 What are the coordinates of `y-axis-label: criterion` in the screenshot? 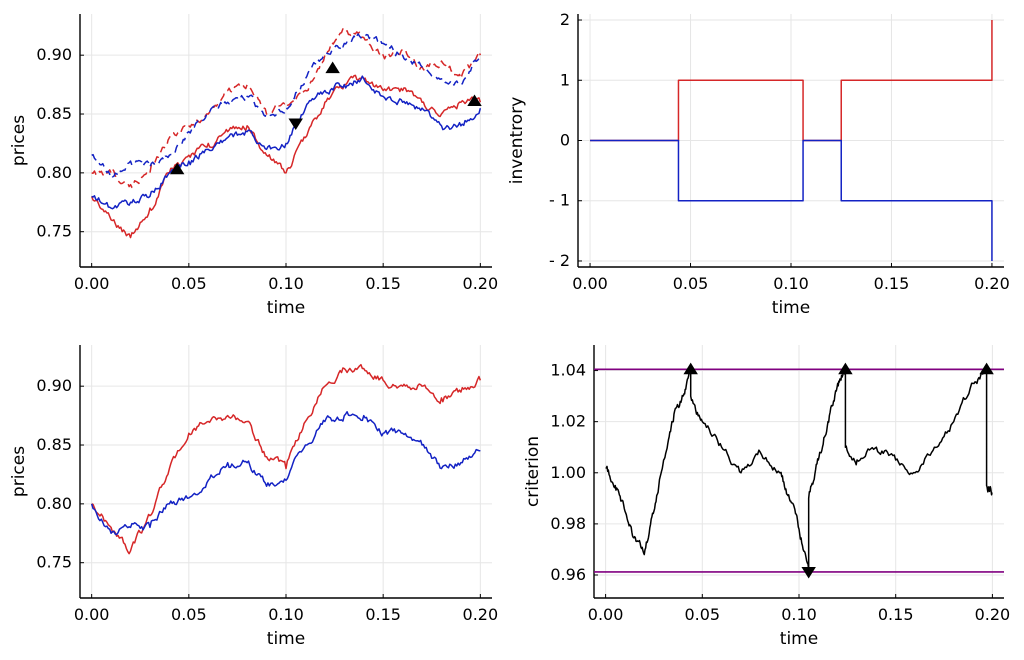 It's located at (533, 471).